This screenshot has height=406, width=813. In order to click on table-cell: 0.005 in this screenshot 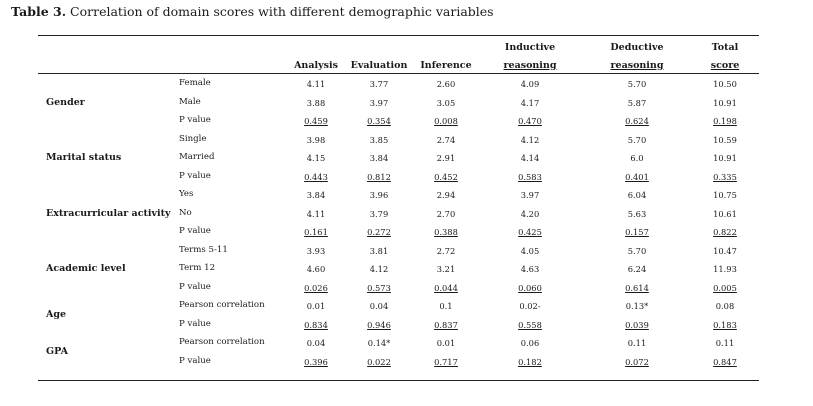, I will do `click(725, 287)`.